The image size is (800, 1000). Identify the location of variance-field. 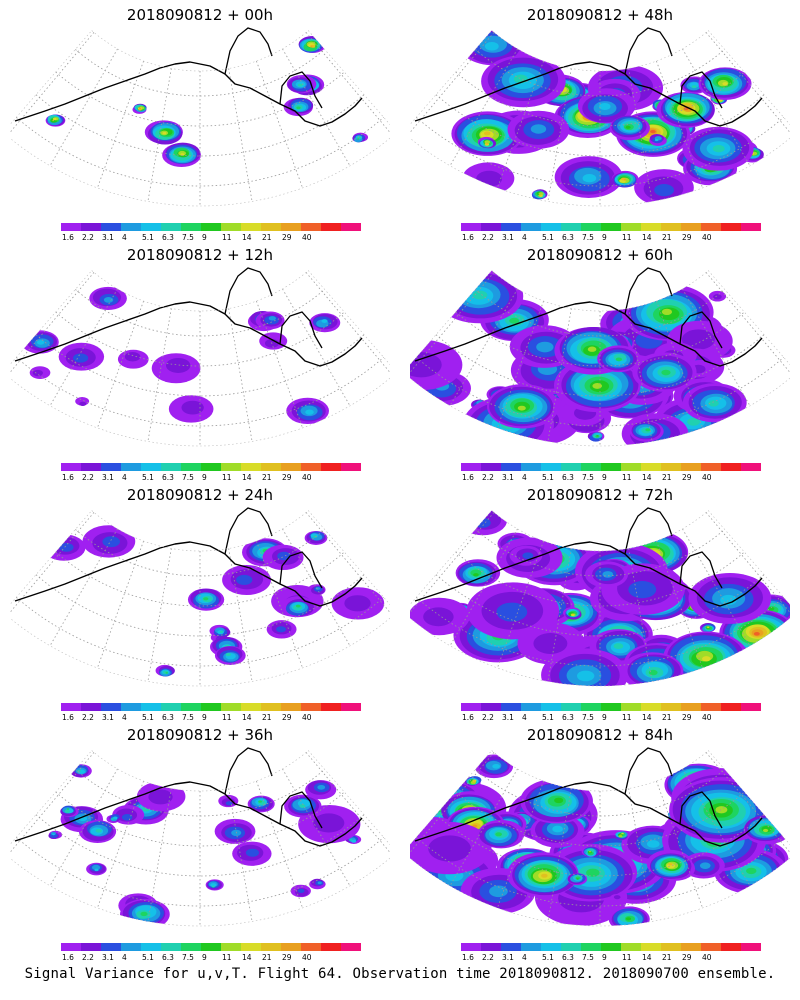
(180, 355).